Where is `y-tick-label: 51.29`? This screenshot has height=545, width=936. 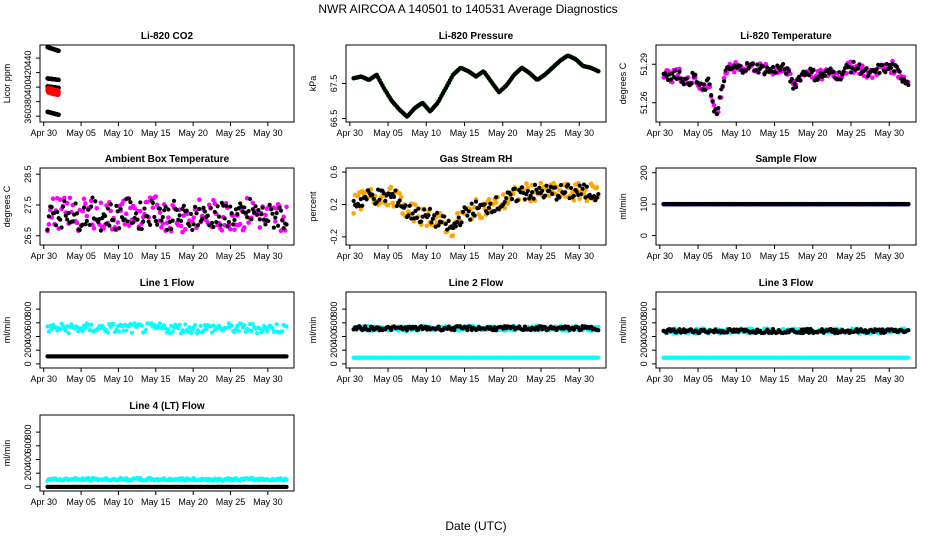
y-tick-label: 51.29 is located at coordinates (644, 64).